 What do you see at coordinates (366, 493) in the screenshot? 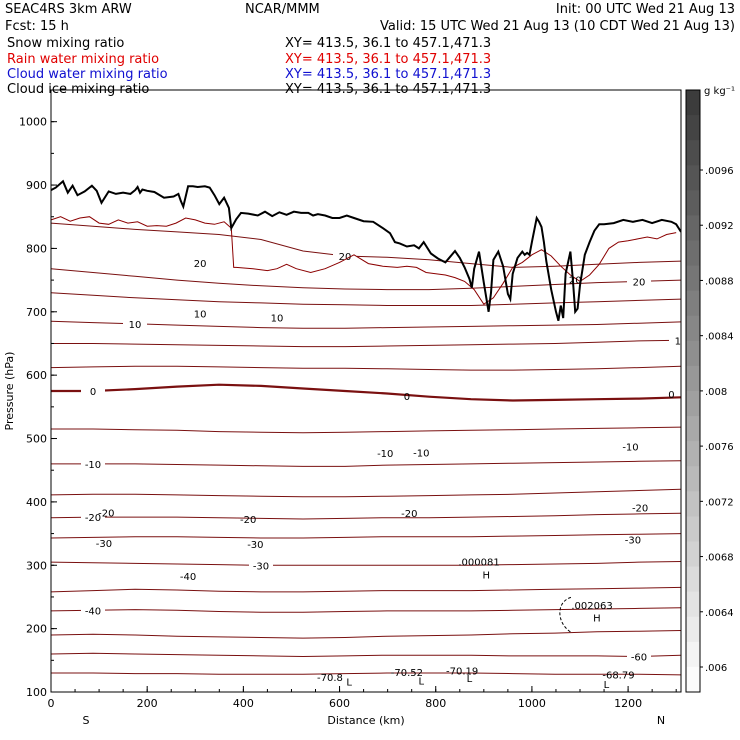
I see `isotherm--20` at bounding box center [366, 493].